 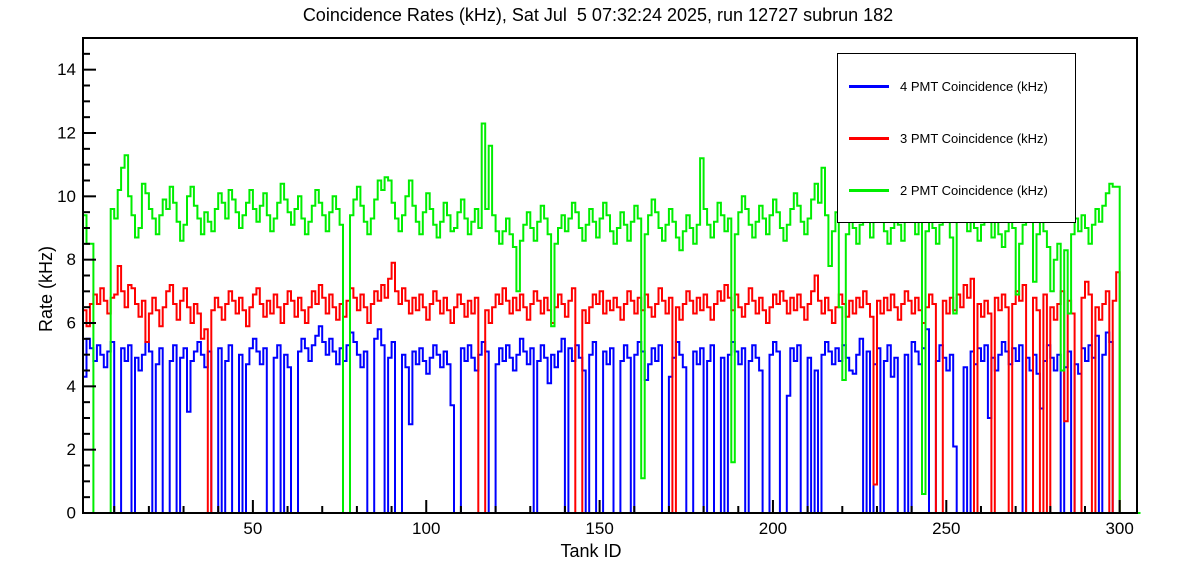 What do you see at coordinates (773, 528) in the screenshot?
I see `x-tick-label: 200` at bounding box center [773, 528].